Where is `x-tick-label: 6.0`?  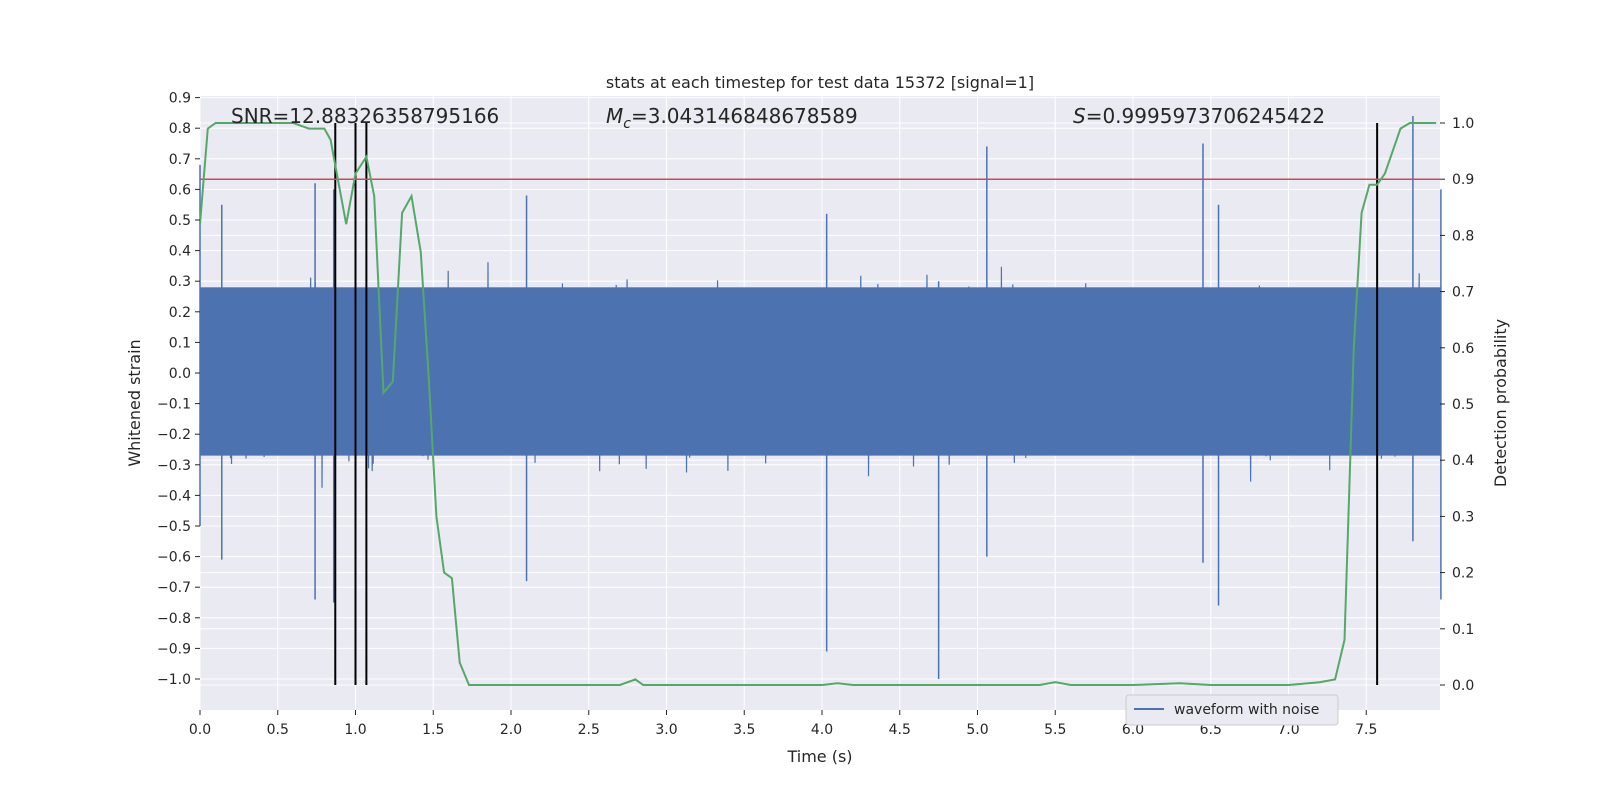
x-tick-label: 6.0 is located at coordinates (1133, 730).